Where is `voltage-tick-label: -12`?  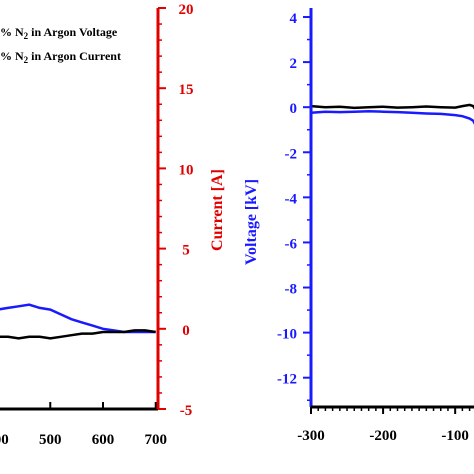 voltage-tick-label: -12 is located at coordinates (287, 380).